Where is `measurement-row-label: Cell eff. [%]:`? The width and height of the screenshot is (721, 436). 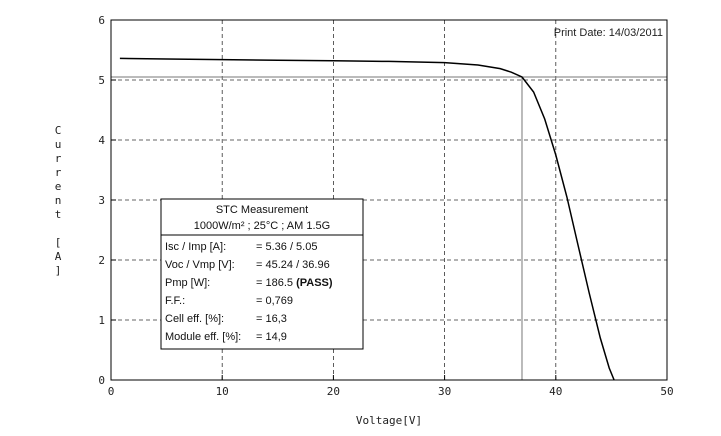
measurement-row-label: Cell eff. [%]: is located at coordinates (194, 319).